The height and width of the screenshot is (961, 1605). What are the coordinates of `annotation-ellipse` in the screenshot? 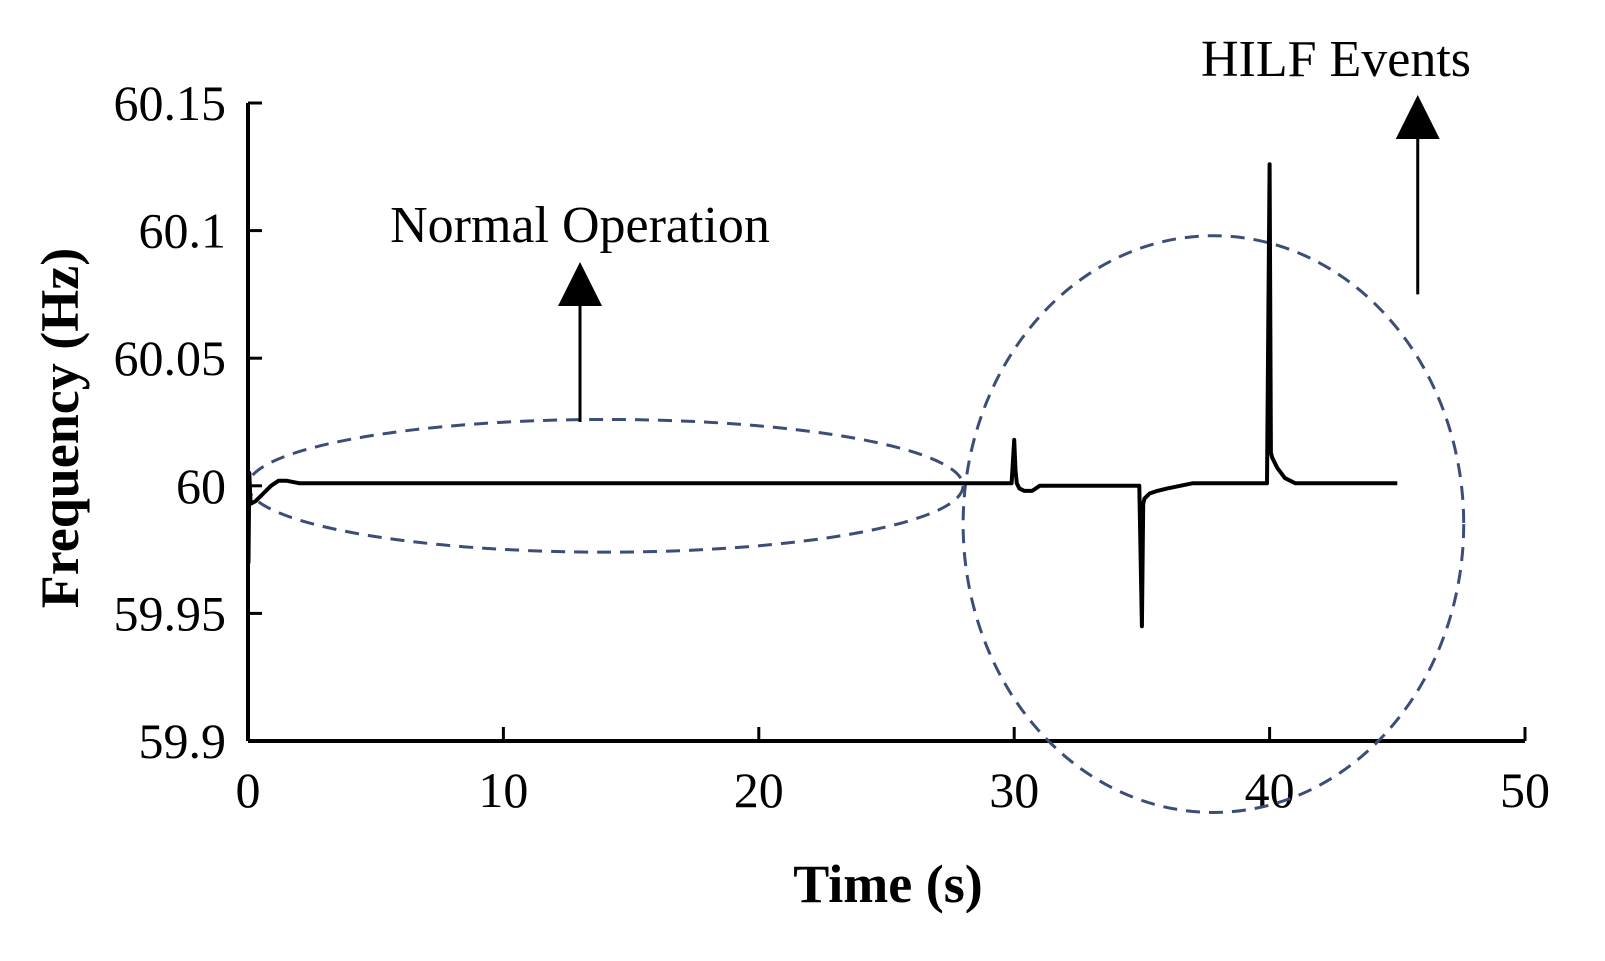 It's located at (605, 485).